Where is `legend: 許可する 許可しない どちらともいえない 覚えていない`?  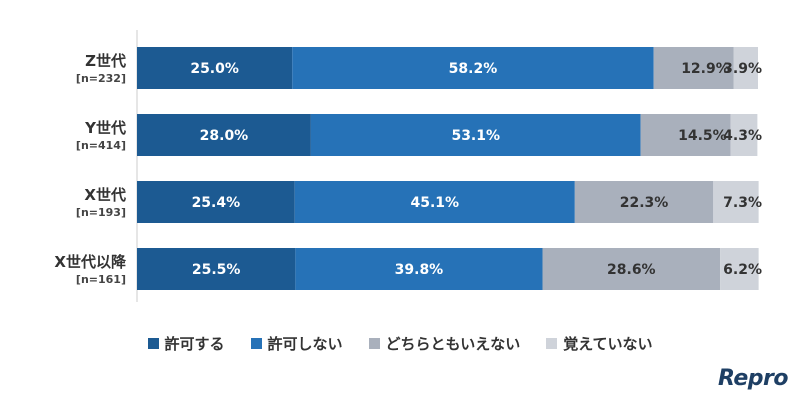
legend: 許可する 許可しない どちらともいえない 覚えていない is located at coordinates (400, 343).